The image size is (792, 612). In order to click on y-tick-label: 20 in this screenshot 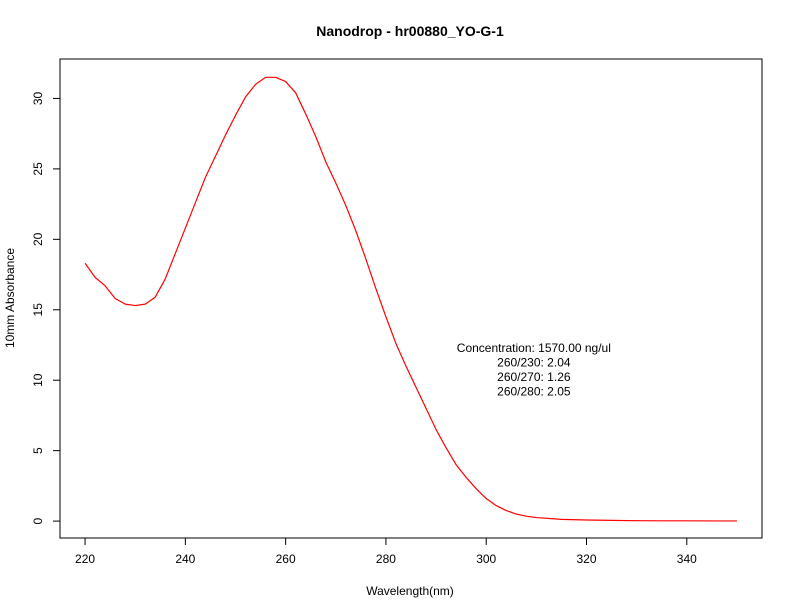, I will do `click(38, 239)`.